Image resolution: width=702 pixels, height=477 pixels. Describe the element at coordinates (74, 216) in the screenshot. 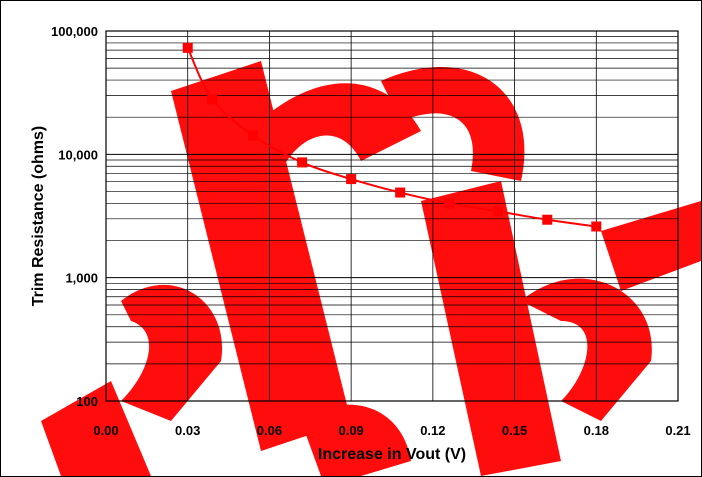

I see `y-tick-labels: 100 1,000 10,000 100,000` at that location.